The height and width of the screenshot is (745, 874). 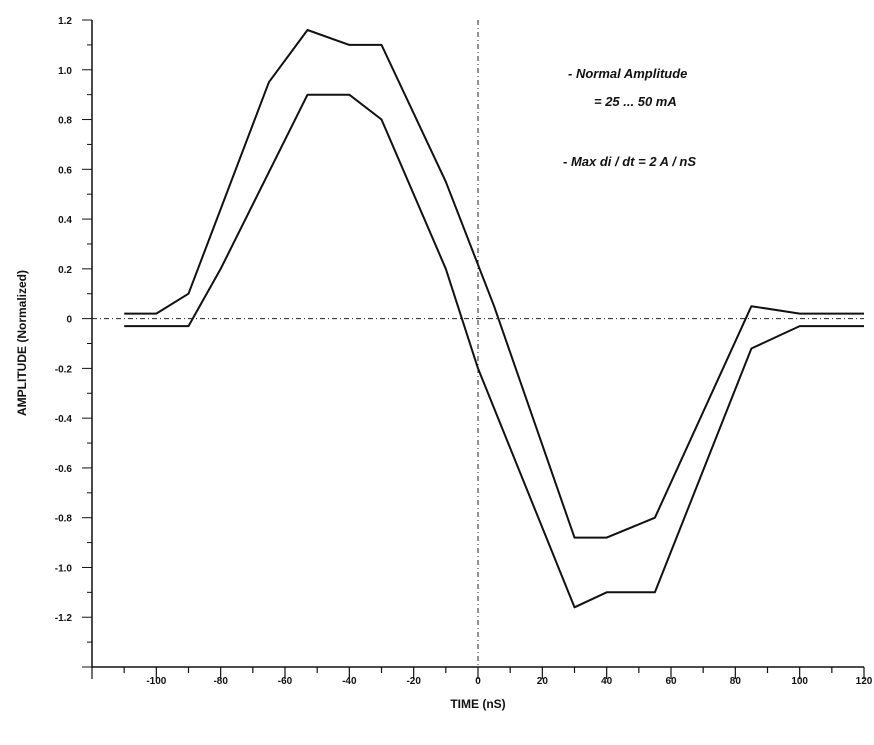 What do you see at coordinates (64, 469) in the screenshot?
I see `y-tick-label: -0.6` at bounding box center [64, 469].